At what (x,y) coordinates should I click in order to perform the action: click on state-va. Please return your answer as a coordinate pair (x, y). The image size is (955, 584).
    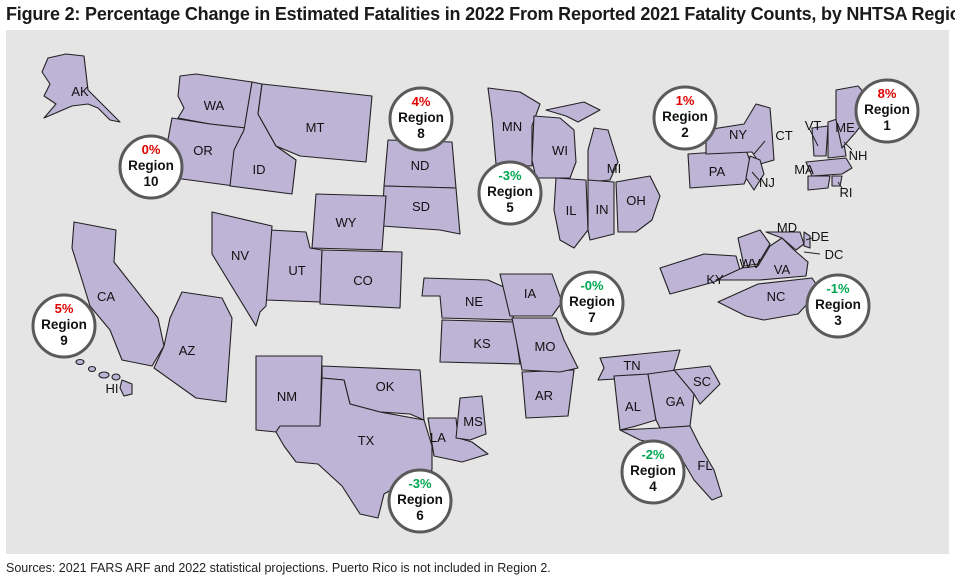
    Looking at the image, I should click on (762, 259).